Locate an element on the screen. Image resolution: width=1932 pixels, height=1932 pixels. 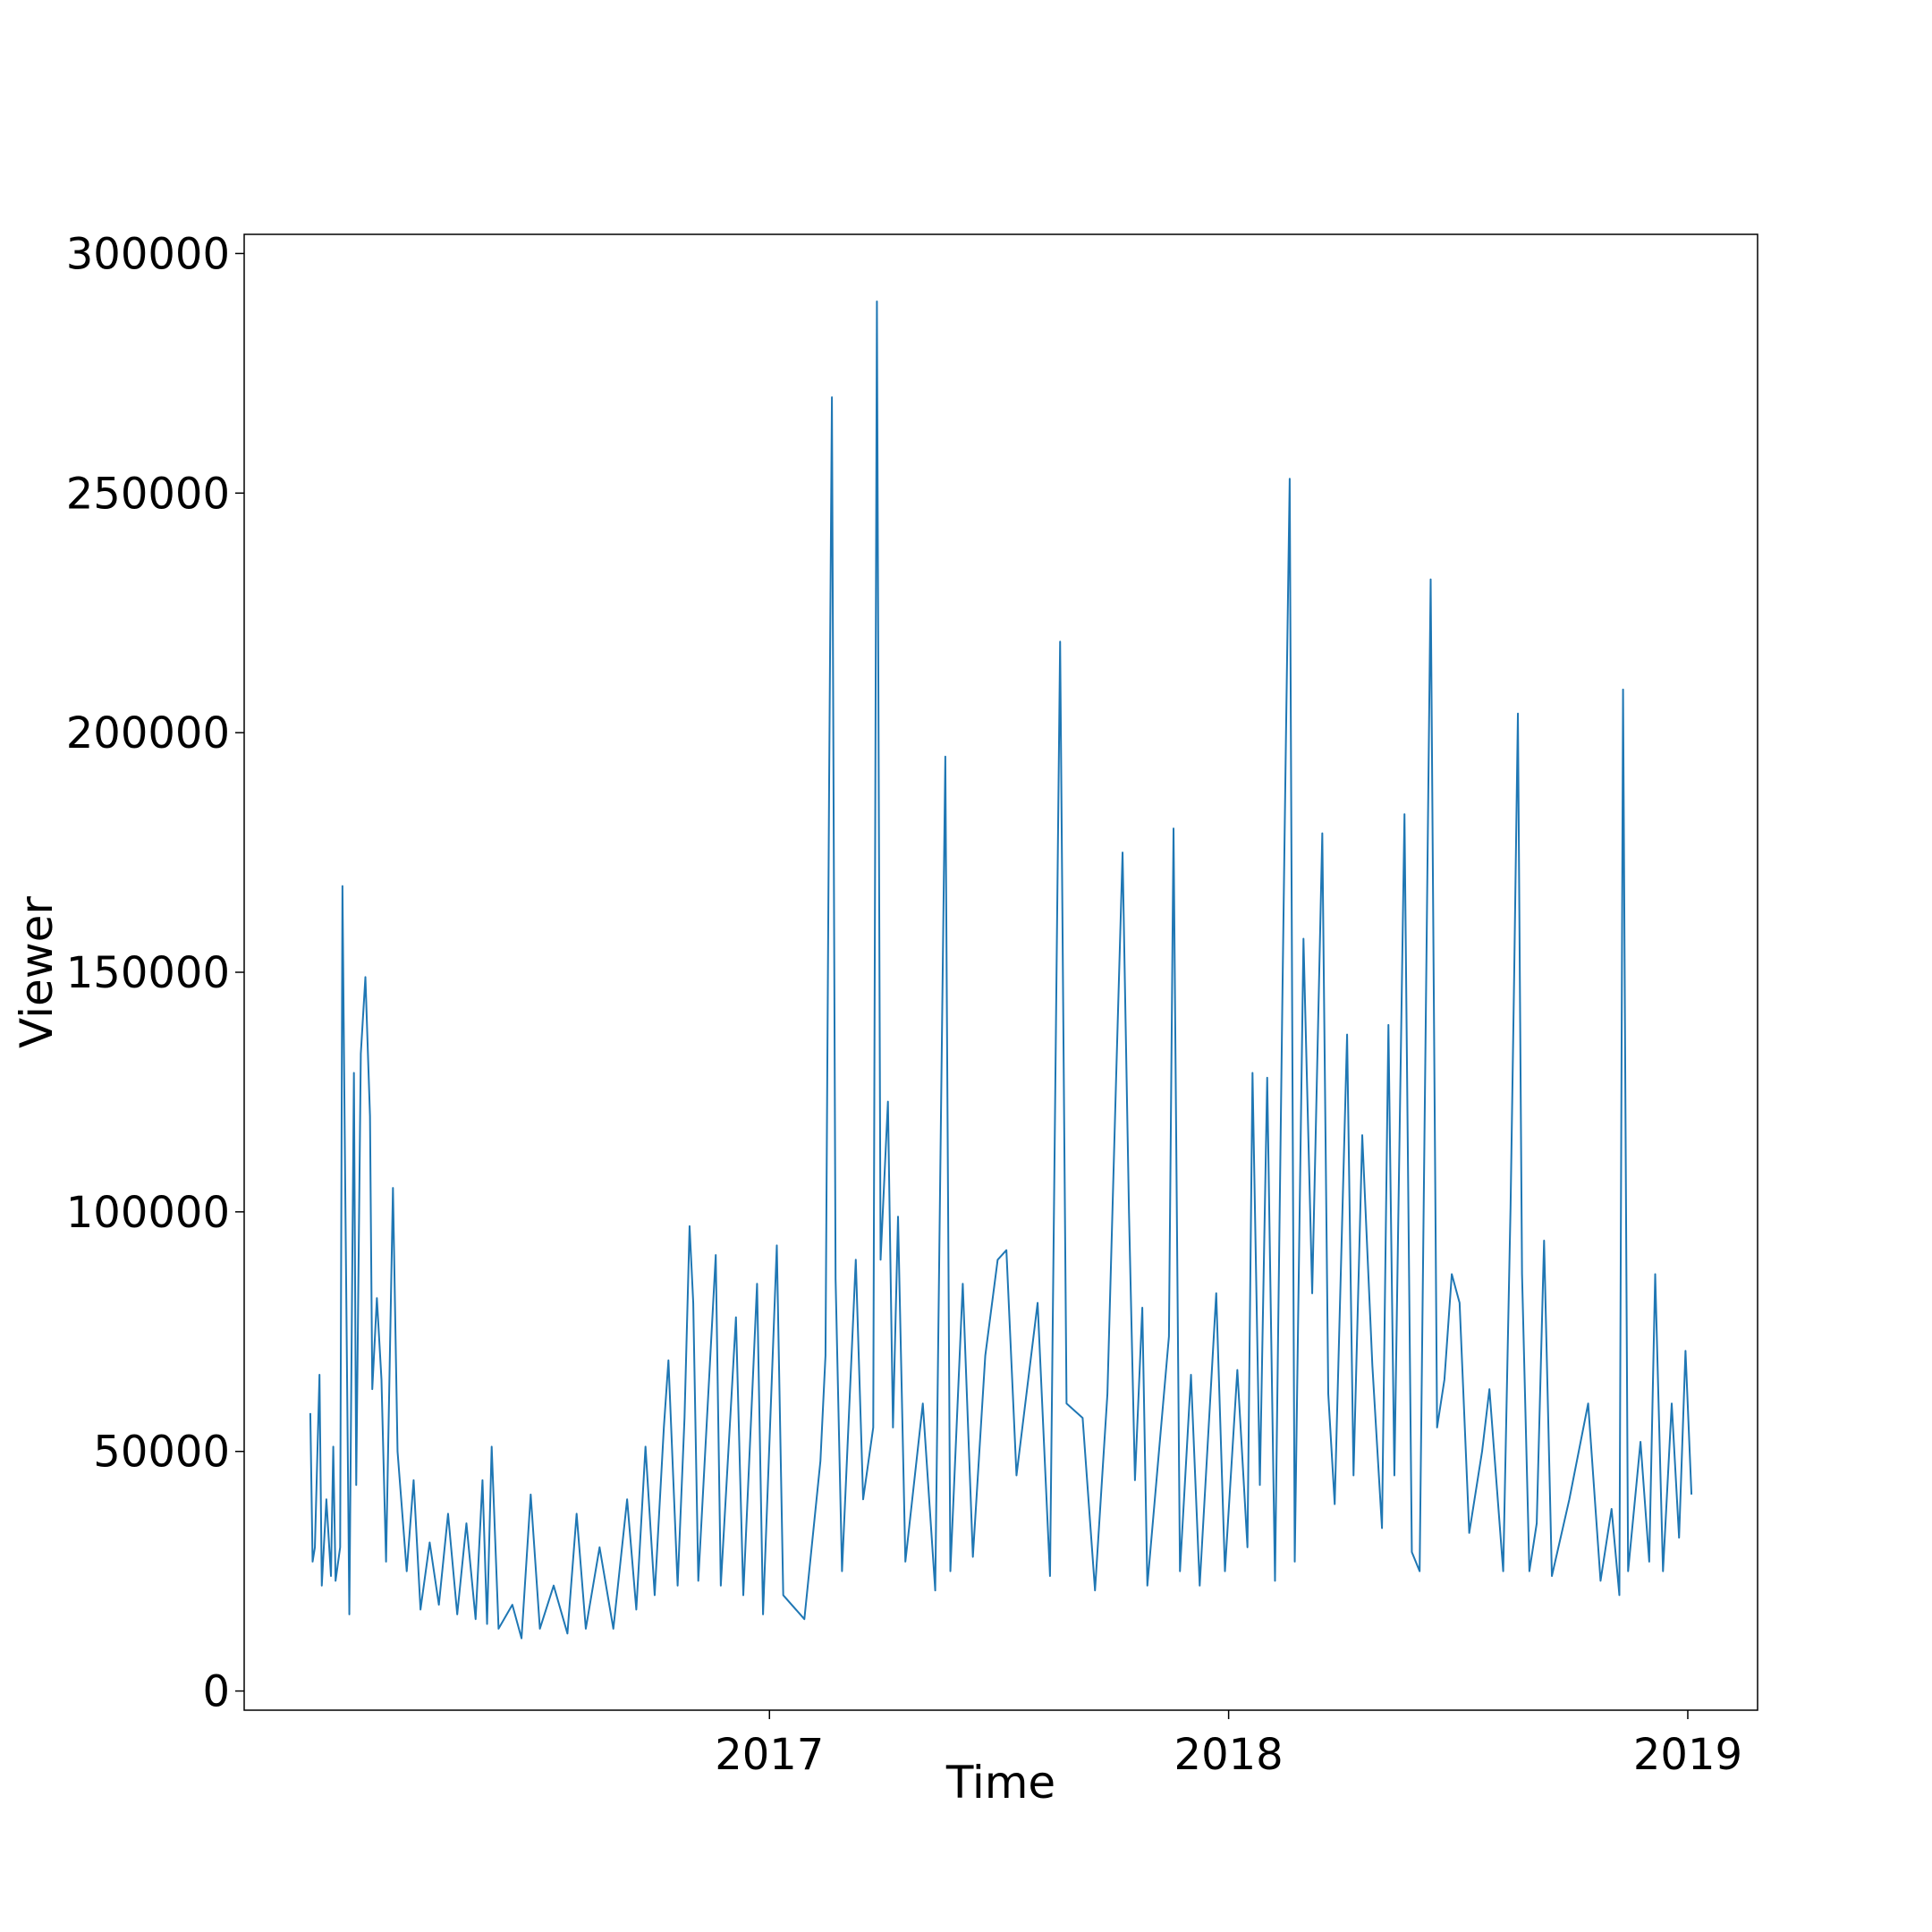
y-tick-label: 300000 is located at coordinates (148, 254).